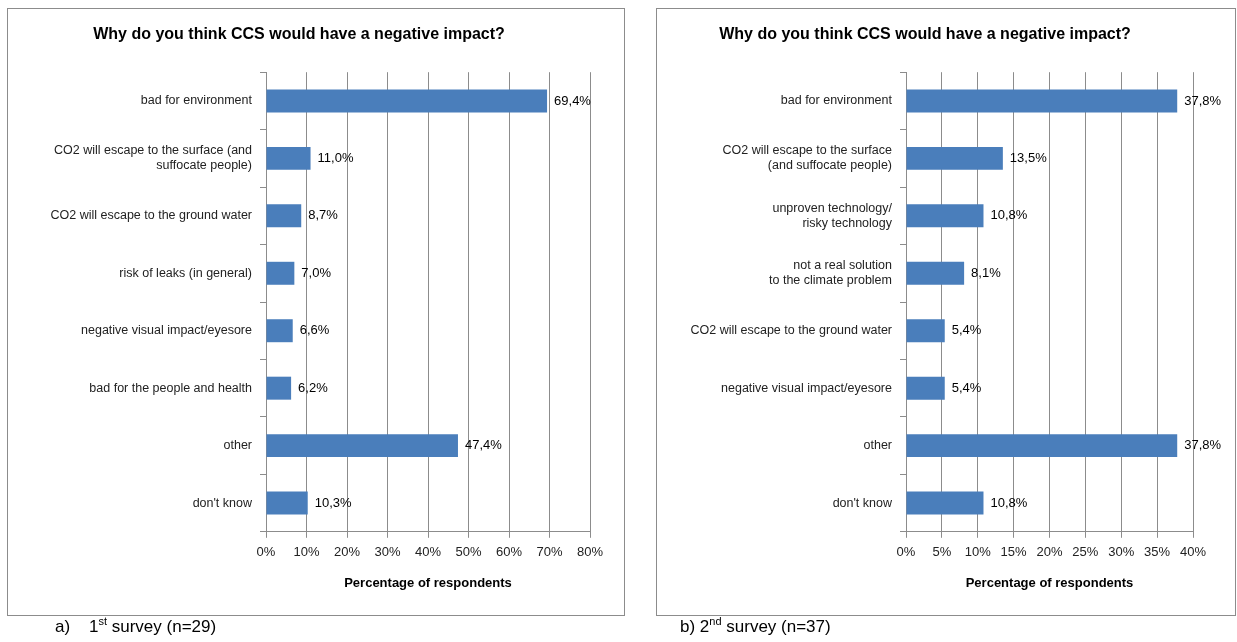 The image size is (1237, 642). Describe the element at coordinates (549, 552) in the screenshot. I see `x-tick-label: 70%` at that location.